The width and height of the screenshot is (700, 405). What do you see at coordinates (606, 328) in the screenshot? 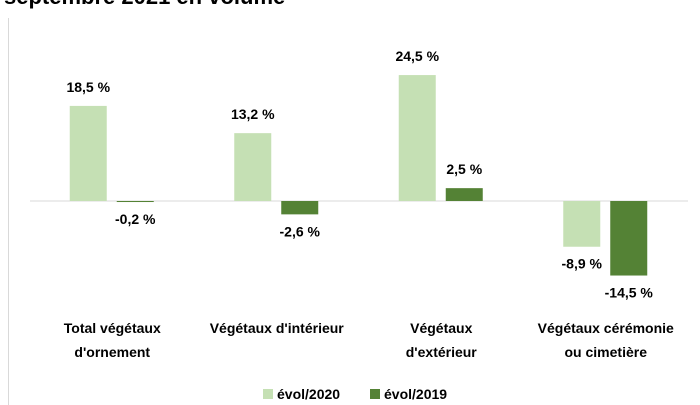
I see `x-tick-label: Végétaux cérémonie` at bounding box center [606, 328].